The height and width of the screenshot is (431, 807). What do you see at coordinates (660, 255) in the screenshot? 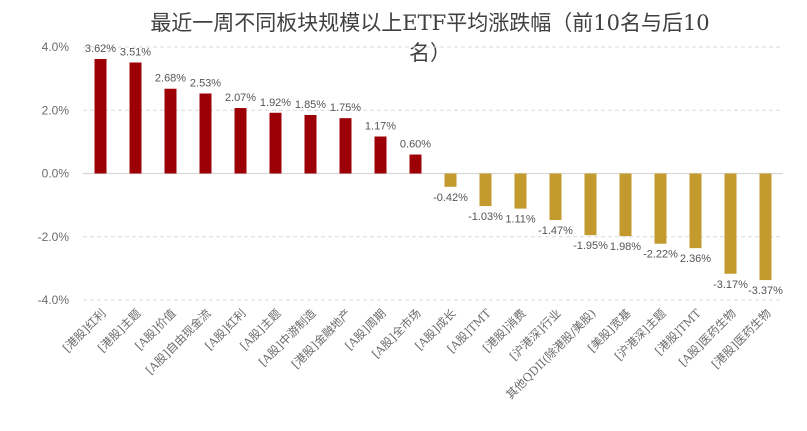
I see `data-label: -2.22%` at bounding box center [660, 255].